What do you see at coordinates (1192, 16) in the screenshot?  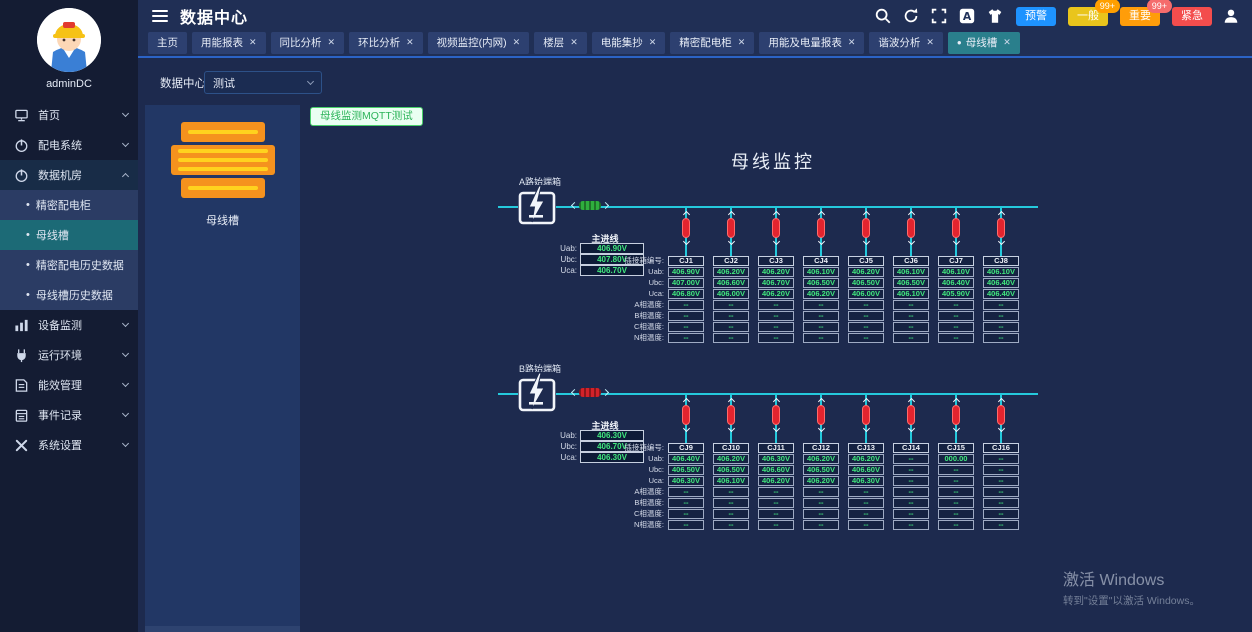 I see `alarm-button-紧急: 紧急` at bounding box center [1192, 16].